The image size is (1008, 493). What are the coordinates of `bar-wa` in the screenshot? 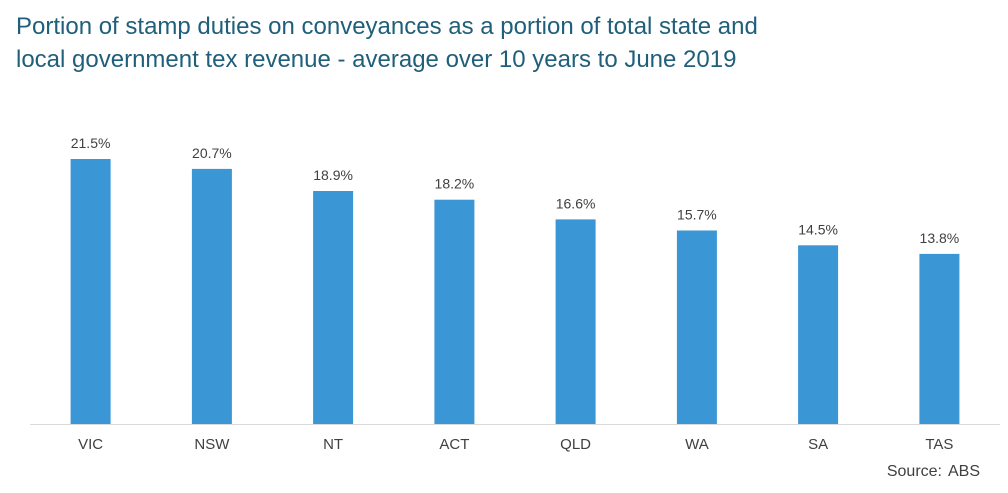 It's located at (696, 327).